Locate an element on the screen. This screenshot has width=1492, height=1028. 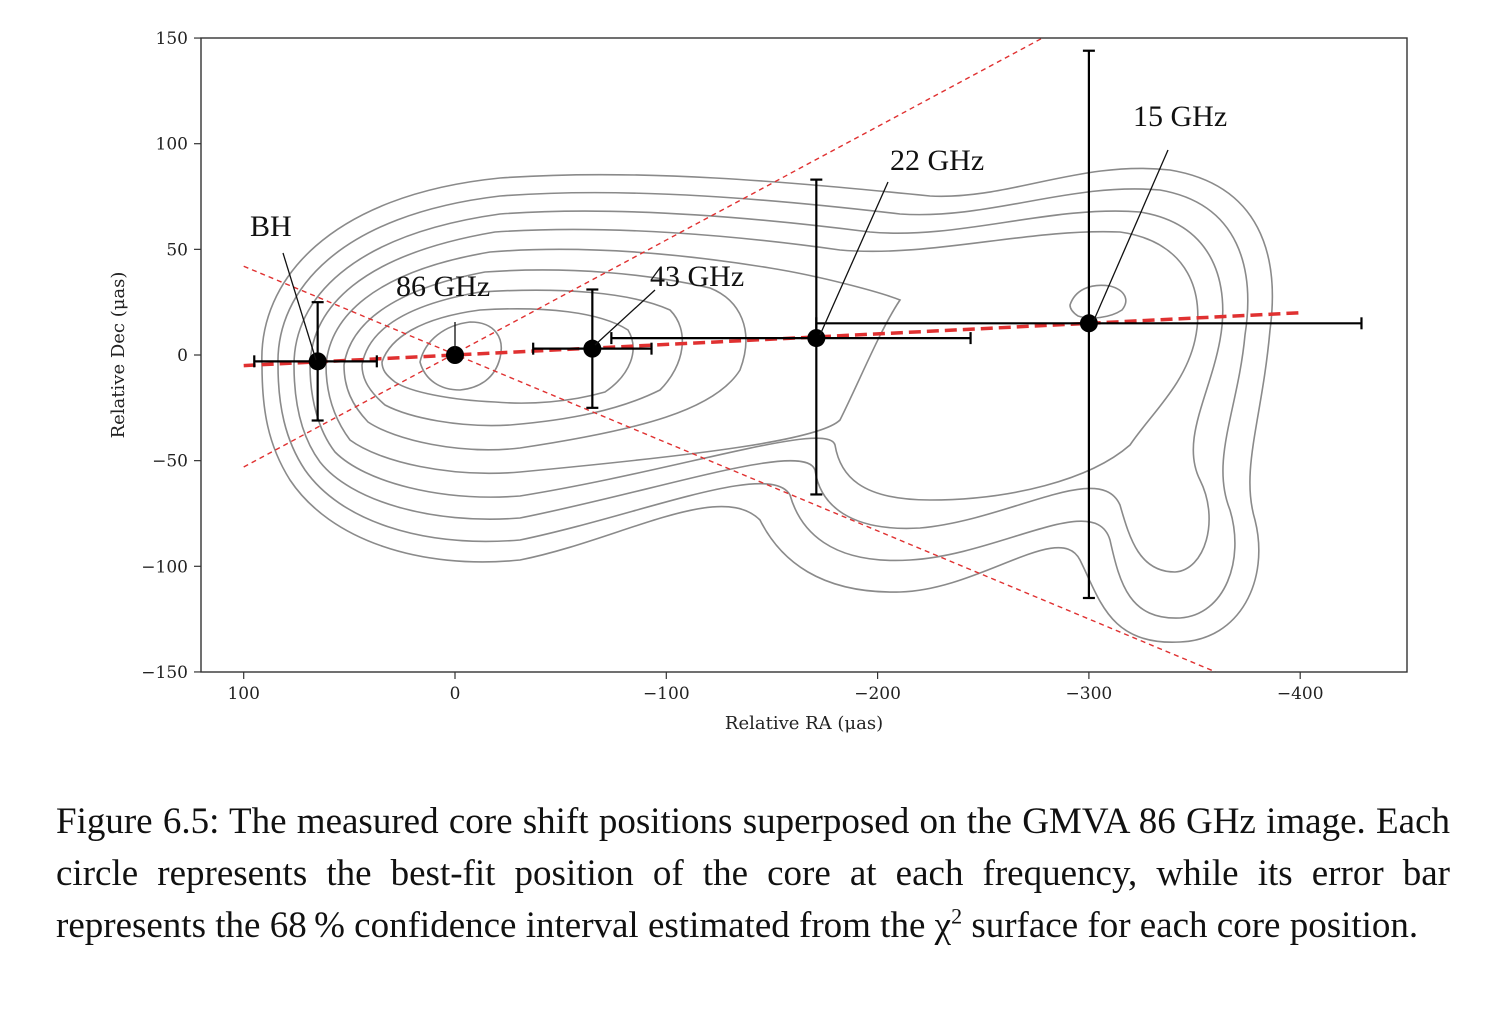
y-tick-label: 0 is located at coordinates (182, 356).